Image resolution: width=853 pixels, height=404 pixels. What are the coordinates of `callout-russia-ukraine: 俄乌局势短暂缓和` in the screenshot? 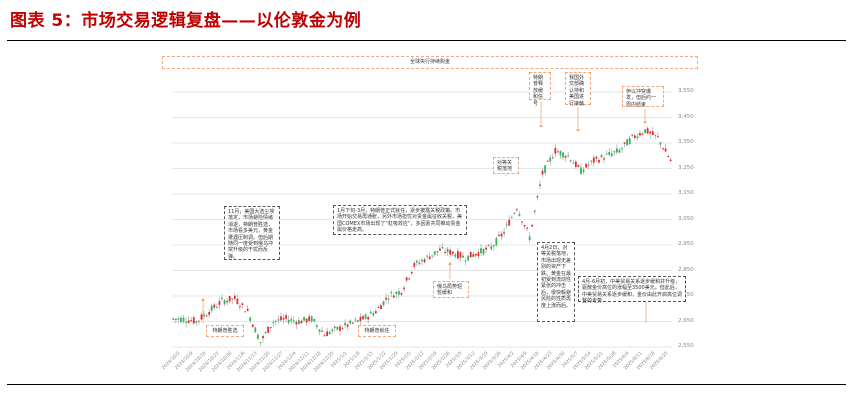 It's located at (451, 289).